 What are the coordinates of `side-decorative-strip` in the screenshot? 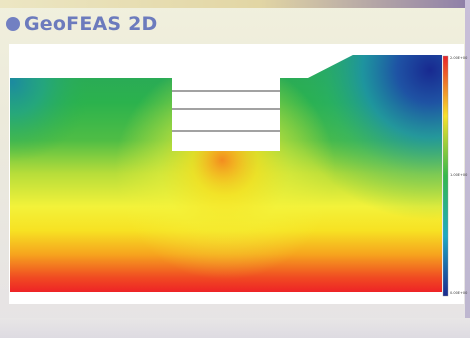 It's located at (467, 169).